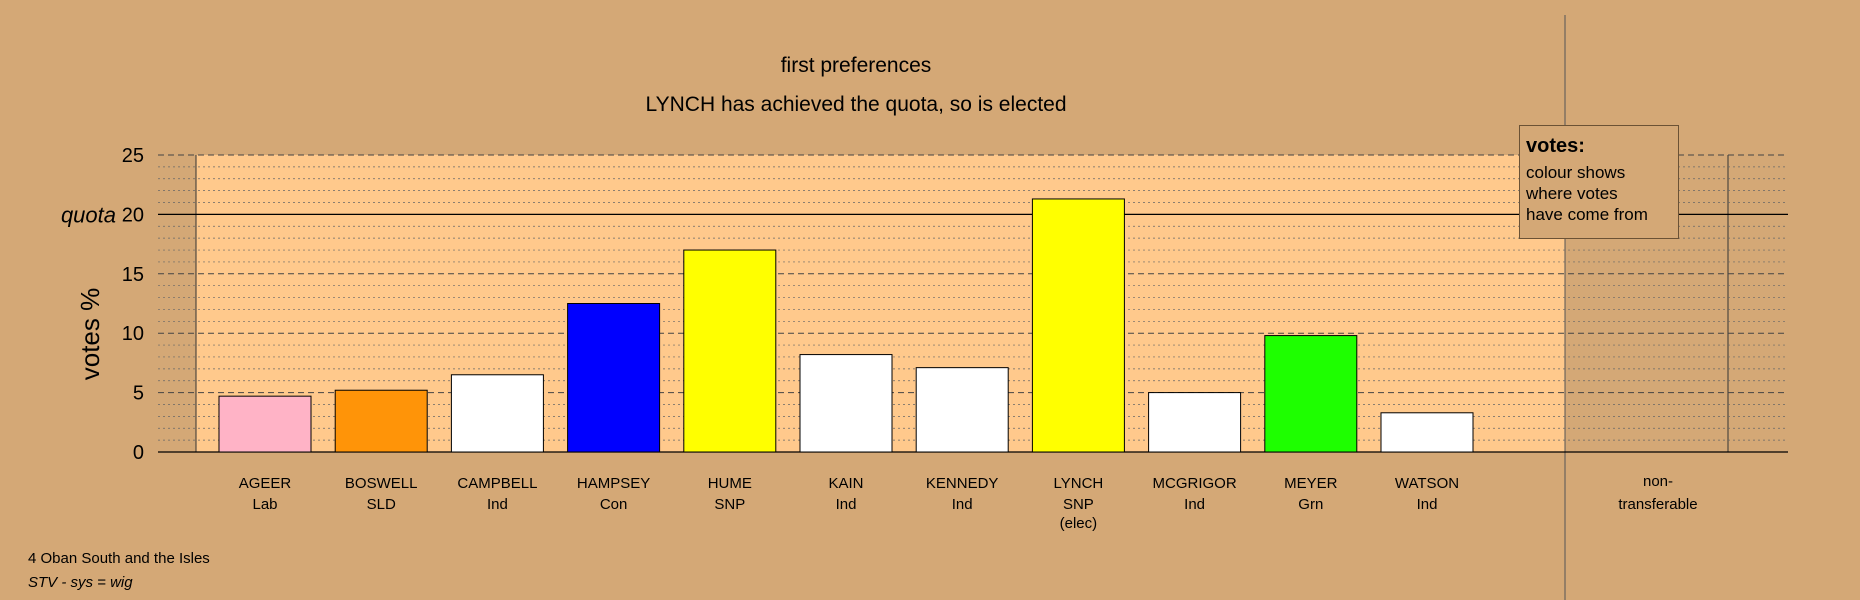  Describe the element at coordinates (1310, 504) in the screenshot. I see `candidate-party-label: Grn` at that location.